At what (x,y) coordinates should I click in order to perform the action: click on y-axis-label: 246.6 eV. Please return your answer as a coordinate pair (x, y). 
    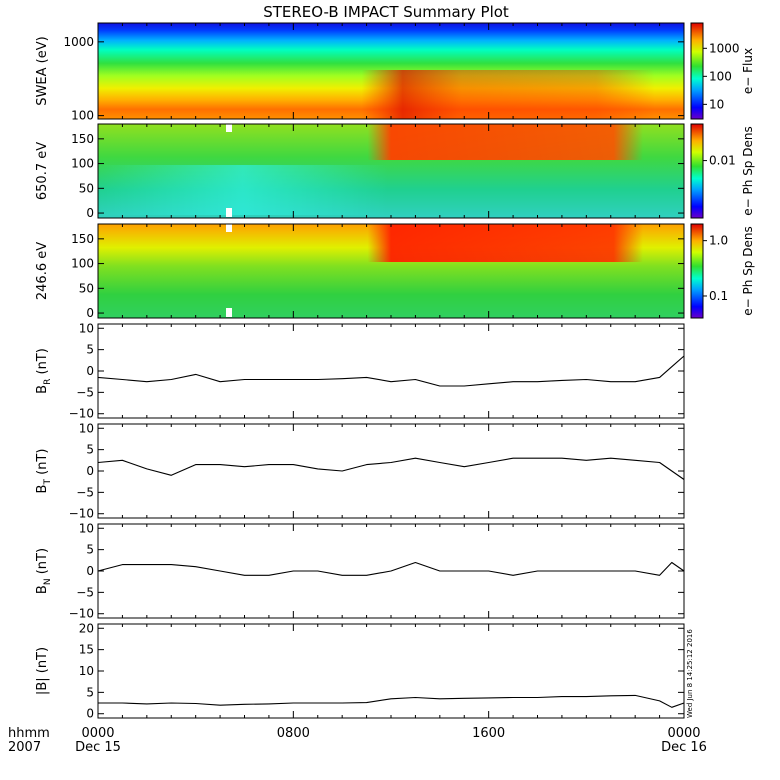
    Looking at the image, I should click on (42, 271).